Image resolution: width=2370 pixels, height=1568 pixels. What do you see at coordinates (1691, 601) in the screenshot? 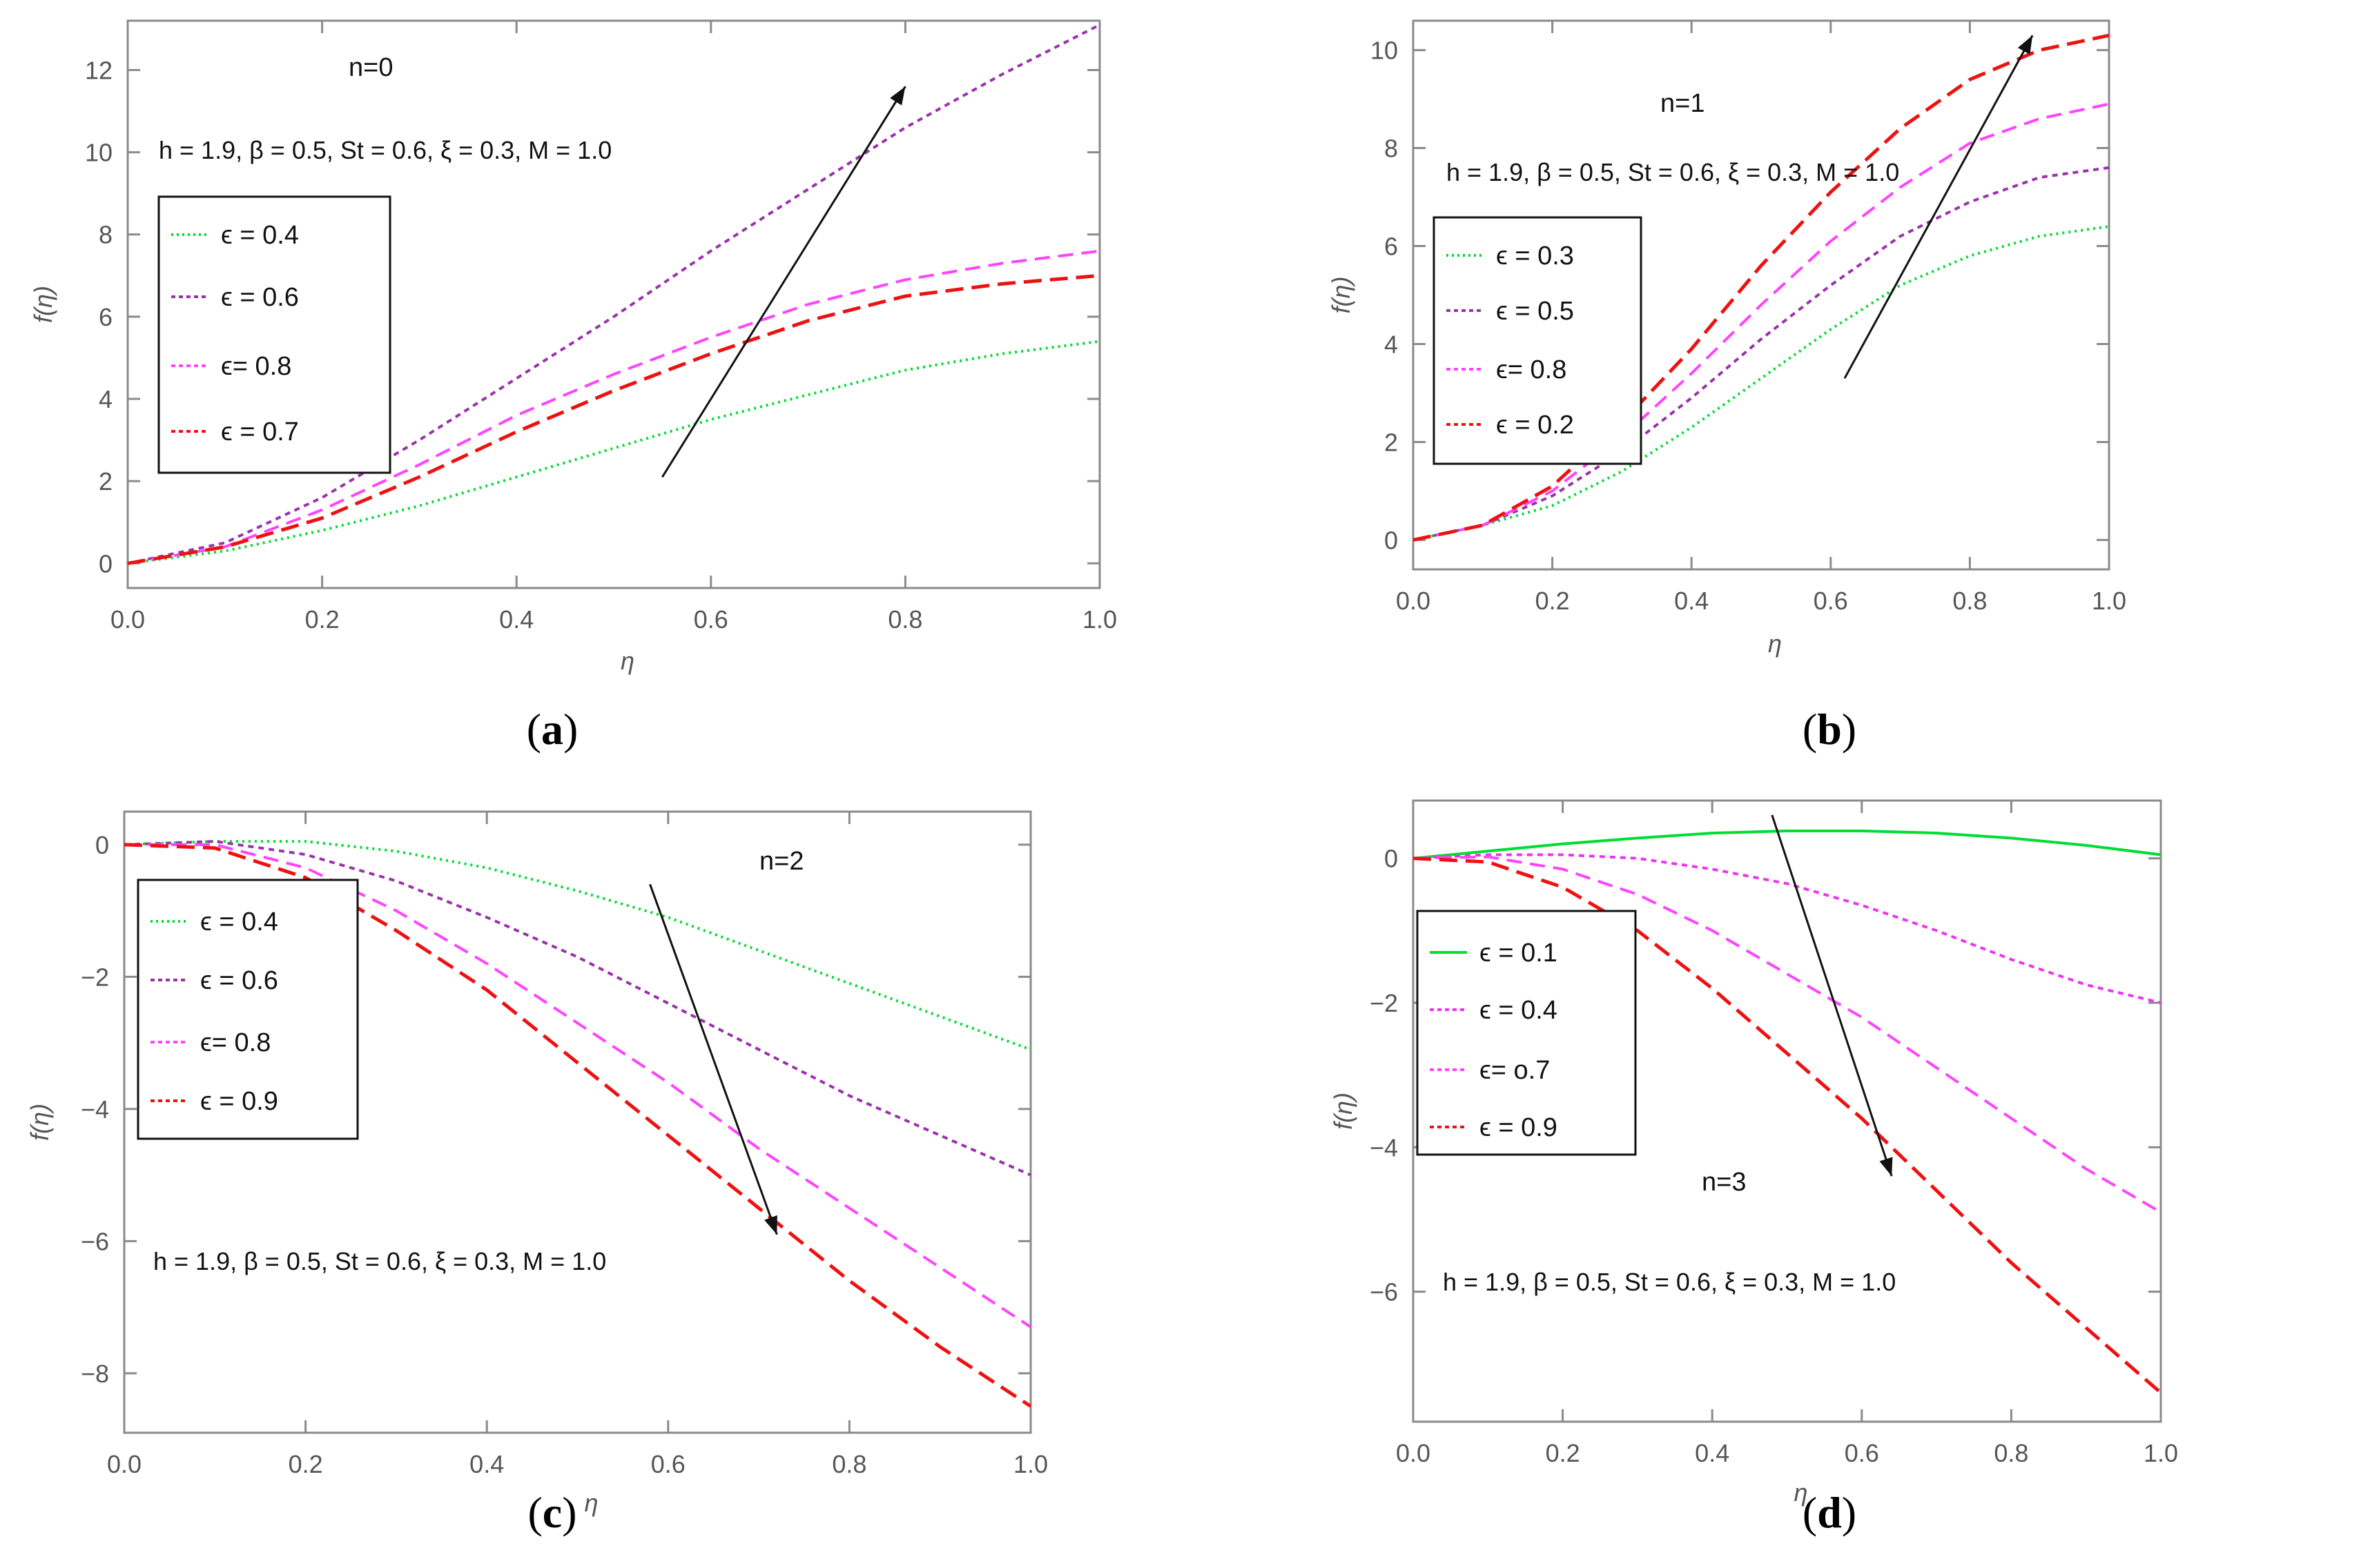
I see `x-tick-label-b-2: 0.4` at bounding box center [1691, 601].